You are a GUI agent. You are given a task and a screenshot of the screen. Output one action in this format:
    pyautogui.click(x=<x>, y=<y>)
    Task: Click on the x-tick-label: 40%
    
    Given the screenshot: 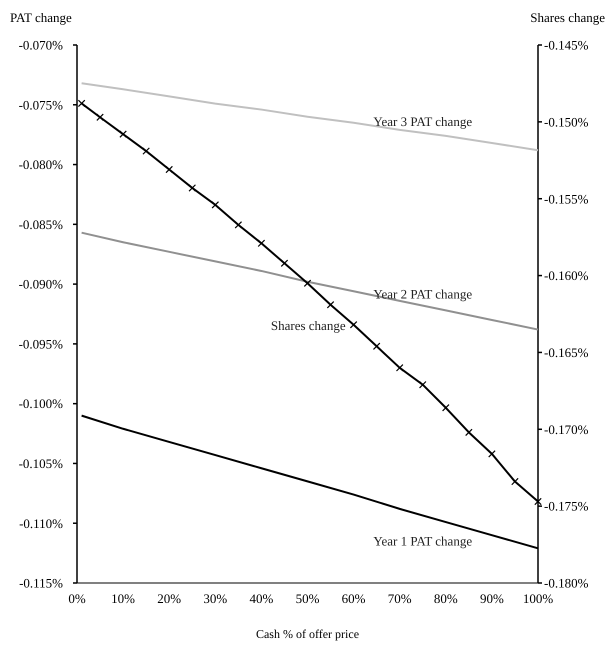 What is the action you would take?
    pyautogui.click(x=261, y=598)
    